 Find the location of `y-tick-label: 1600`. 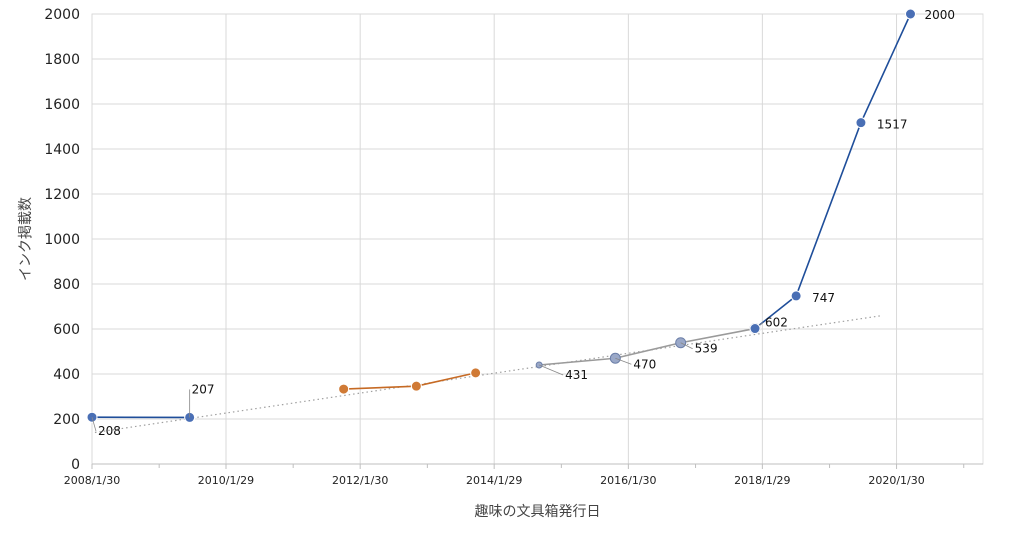

y-tick-label: 1600 is located at coordinates (62, 105).